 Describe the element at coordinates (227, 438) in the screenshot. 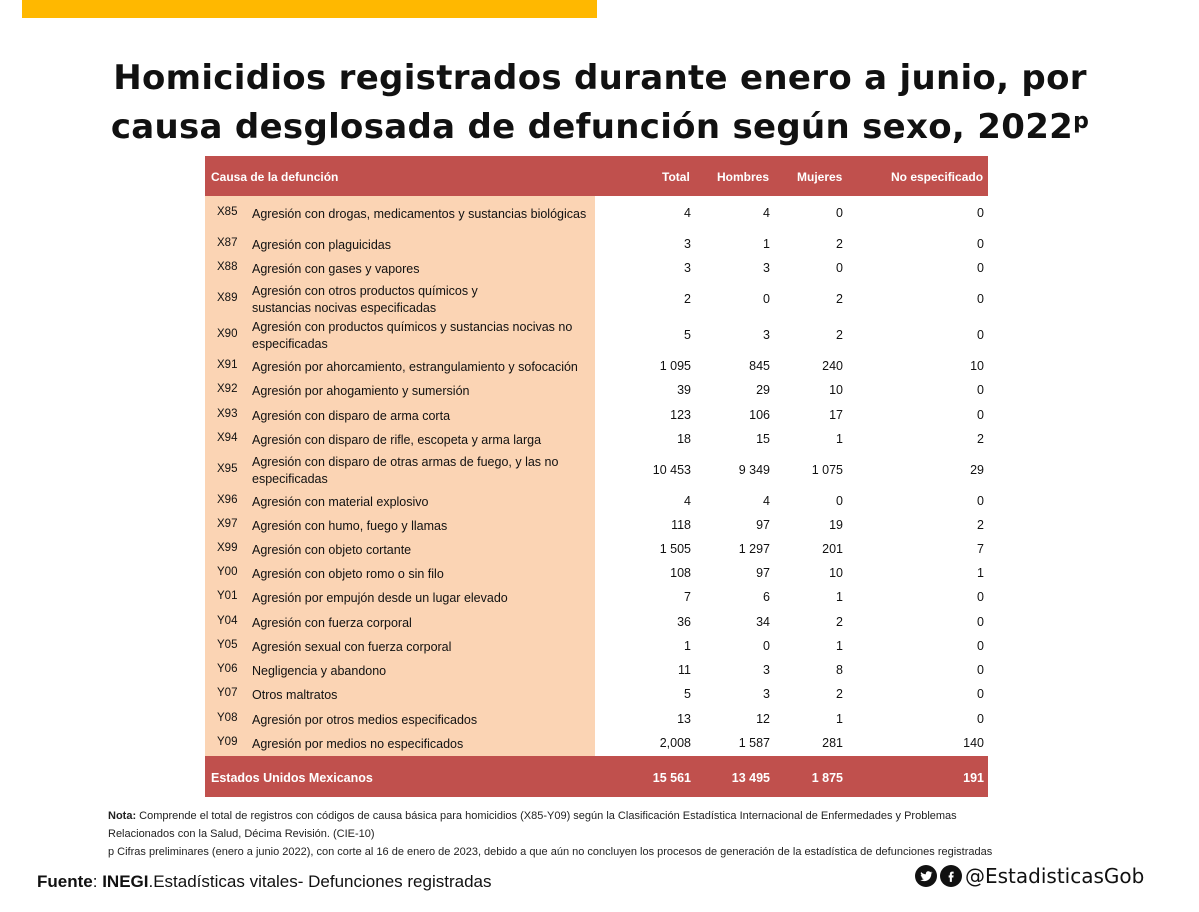

I see `cause-code: X94` at that location.